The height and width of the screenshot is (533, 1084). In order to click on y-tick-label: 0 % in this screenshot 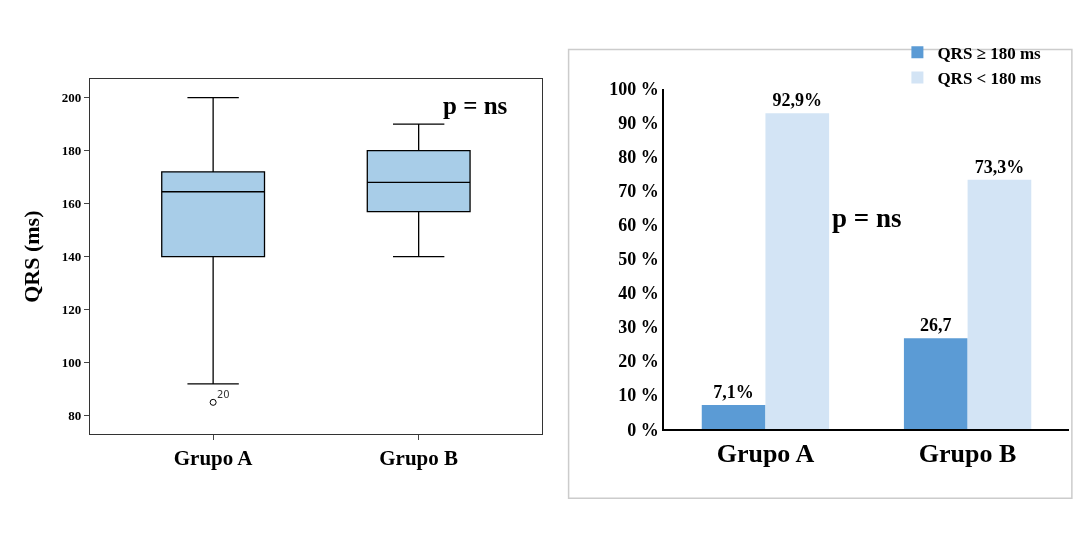, I will do `click(643, 429)`.